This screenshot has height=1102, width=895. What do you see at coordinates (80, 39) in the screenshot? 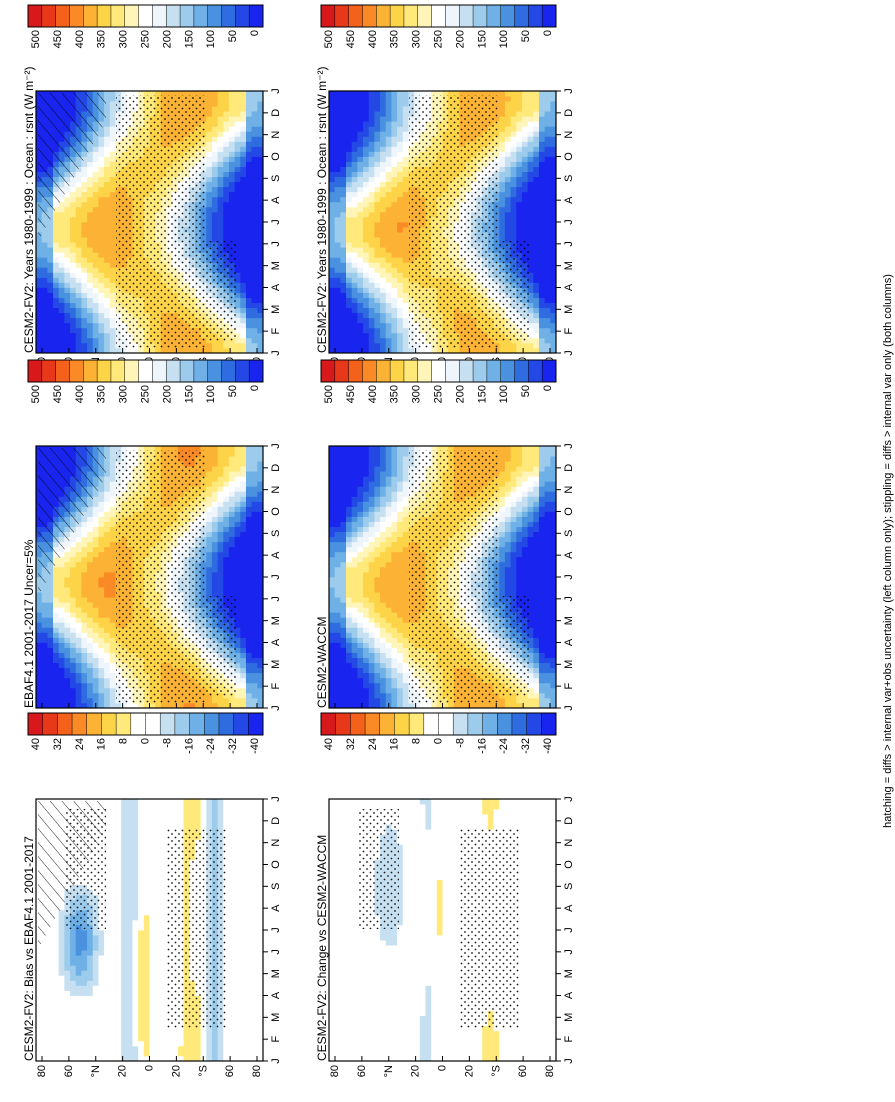
I see `colorbar-label: 400` at bounding box center [80, 39].